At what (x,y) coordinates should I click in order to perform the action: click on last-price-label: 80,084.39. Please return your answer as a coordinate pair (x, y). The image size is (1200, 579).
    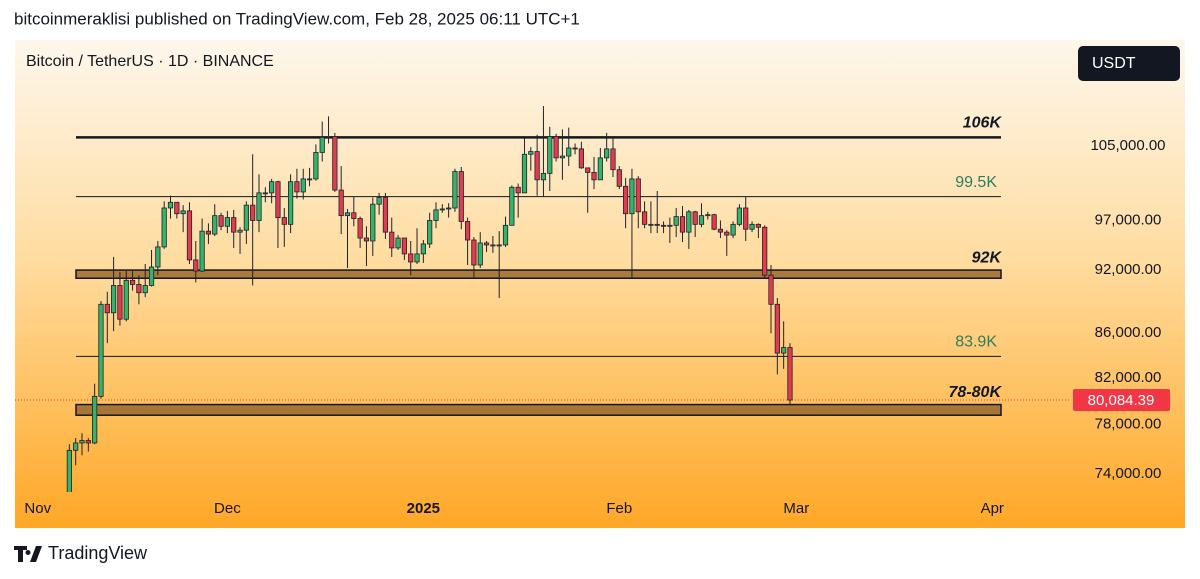
    Looking at the image, I should click on (1121, 400).